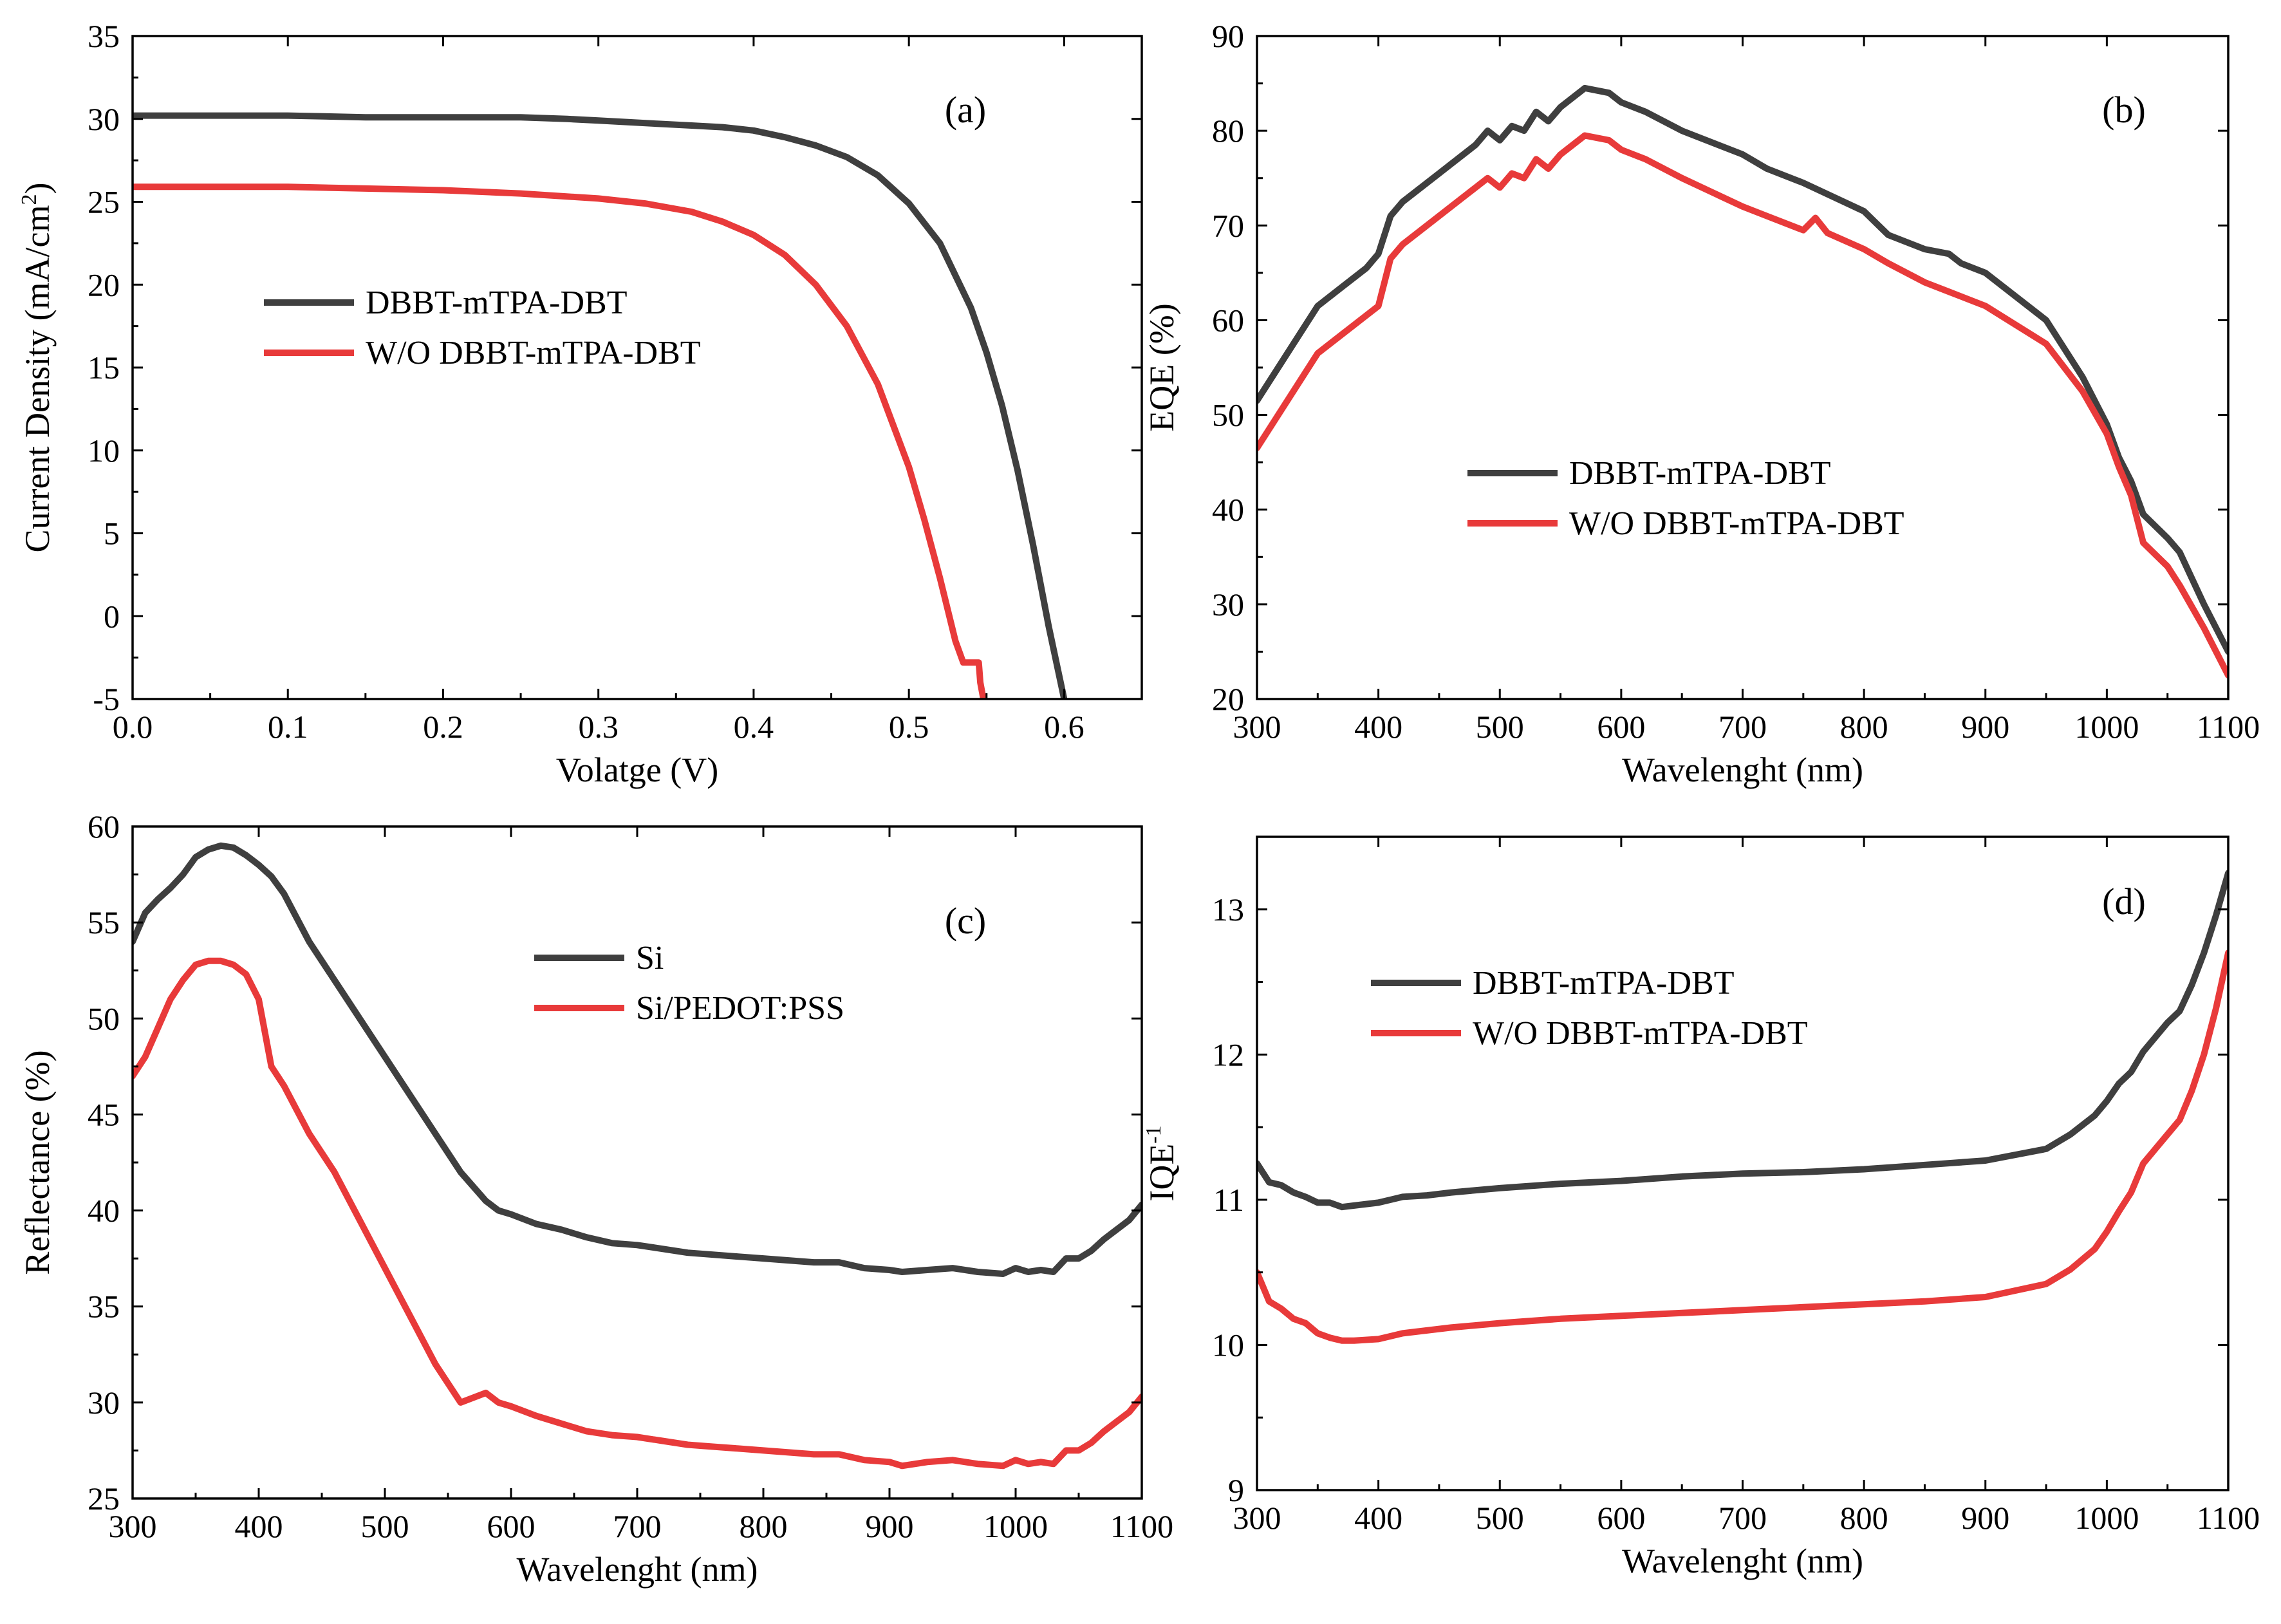 The height and width of the screenshot is (1624, 2281). What do you see at coordinates (650, 958) in the screenshot?
I see `legend-label: Si` at bounding box center [650, 958].